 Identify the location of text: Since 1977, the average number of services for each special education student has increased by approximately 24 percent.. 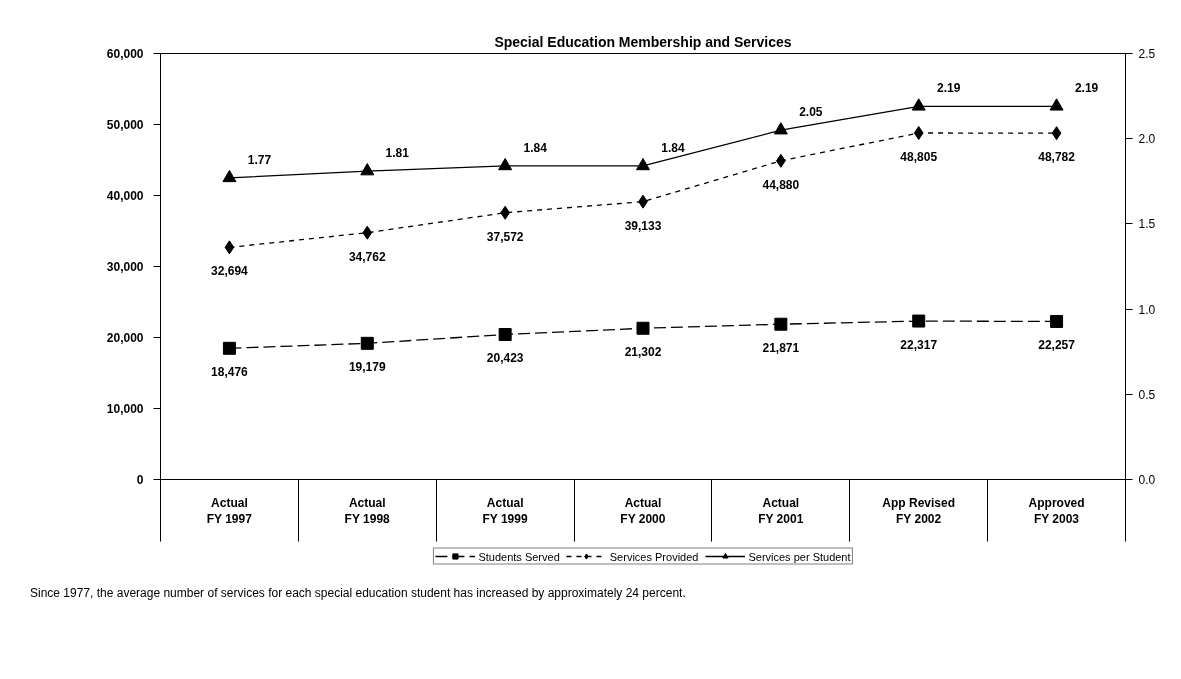
(358, 593).